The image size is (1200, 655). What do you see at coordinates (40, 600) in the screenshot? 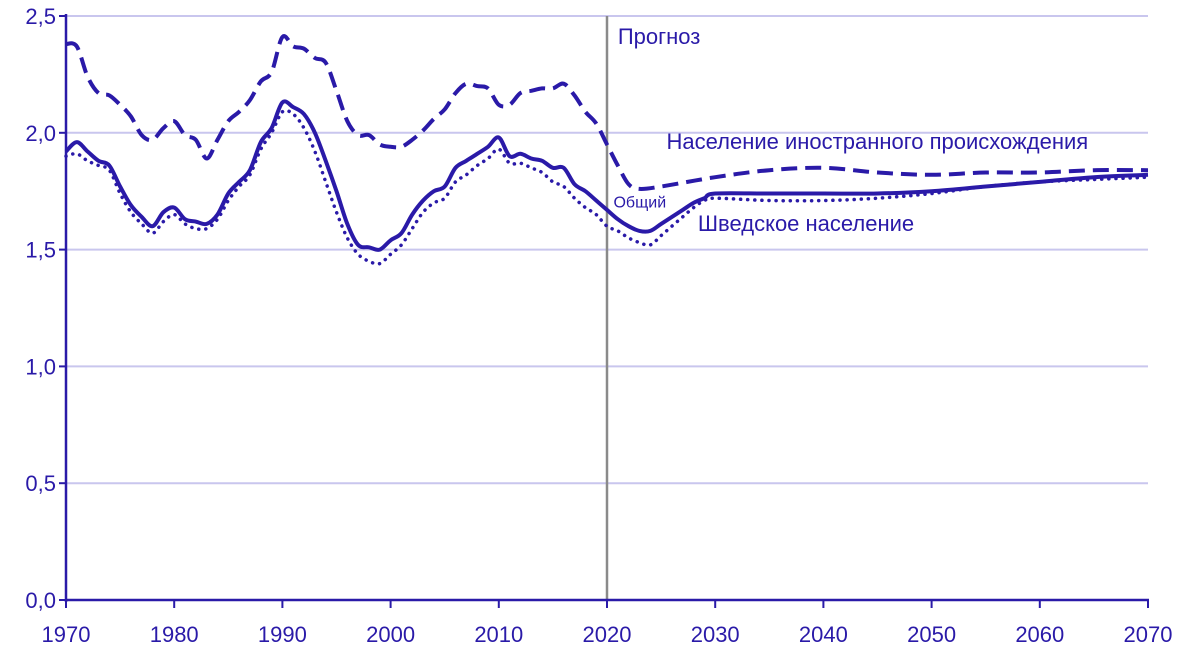
I see `y-tick-label: 0,0` at bounding box center [40, 600].